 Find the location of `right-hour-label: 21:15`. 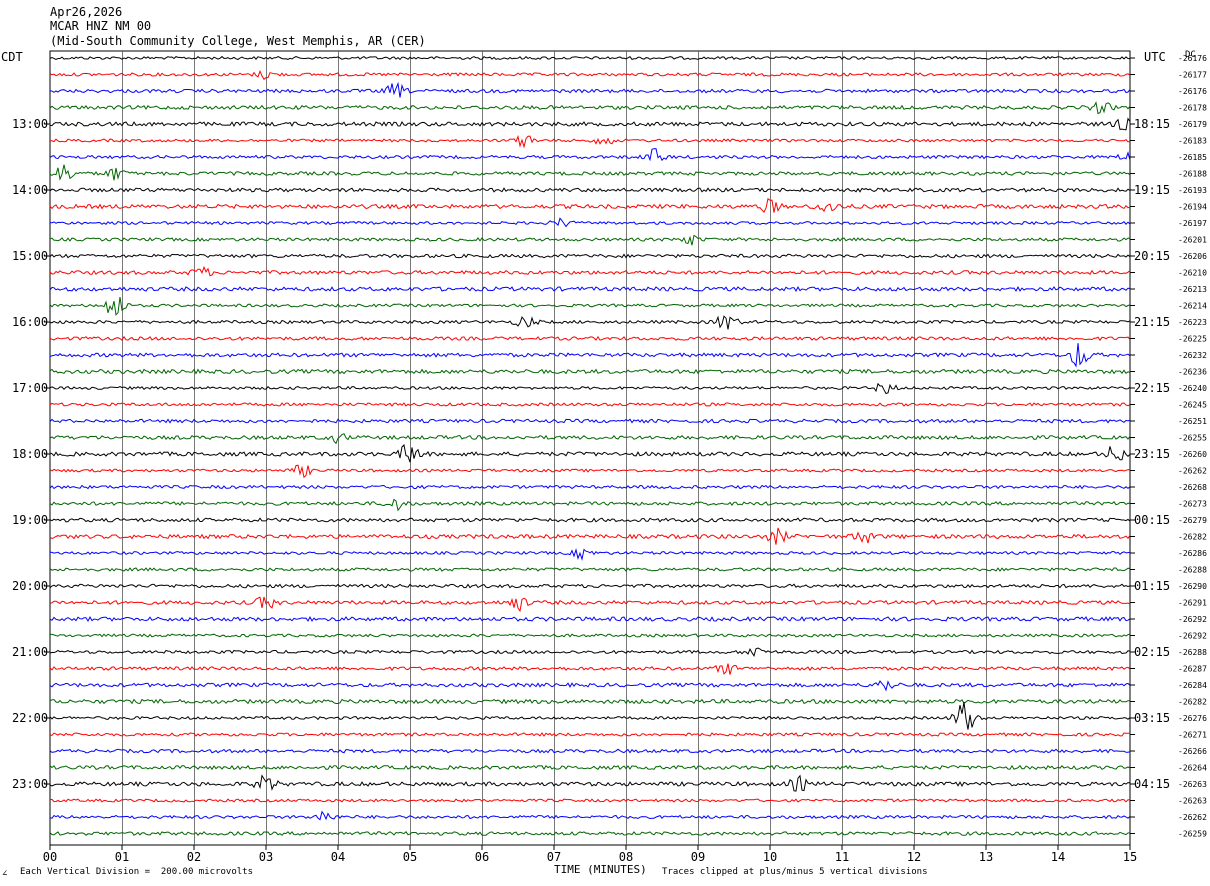

right-hour-label: 21:15 is located at coordinates (1152, 322).